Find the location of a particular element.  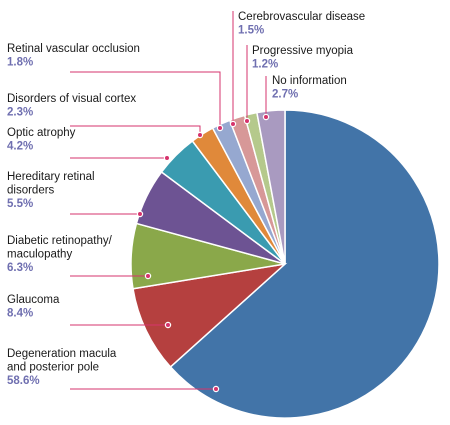

slice-label-glaucoma: Glaucoma 8.4% is located at coordinates (33, 307).